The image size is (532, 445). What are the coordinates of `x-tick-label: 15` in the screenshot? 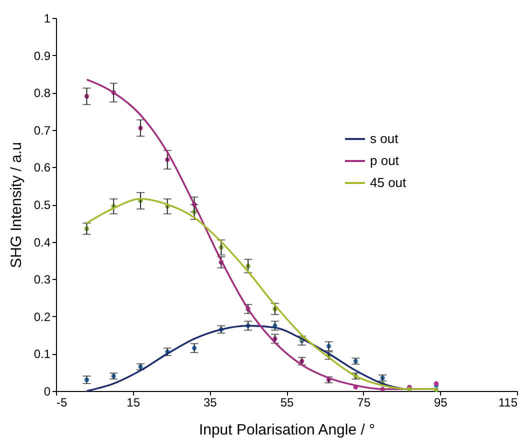 It's located at (133, 403).